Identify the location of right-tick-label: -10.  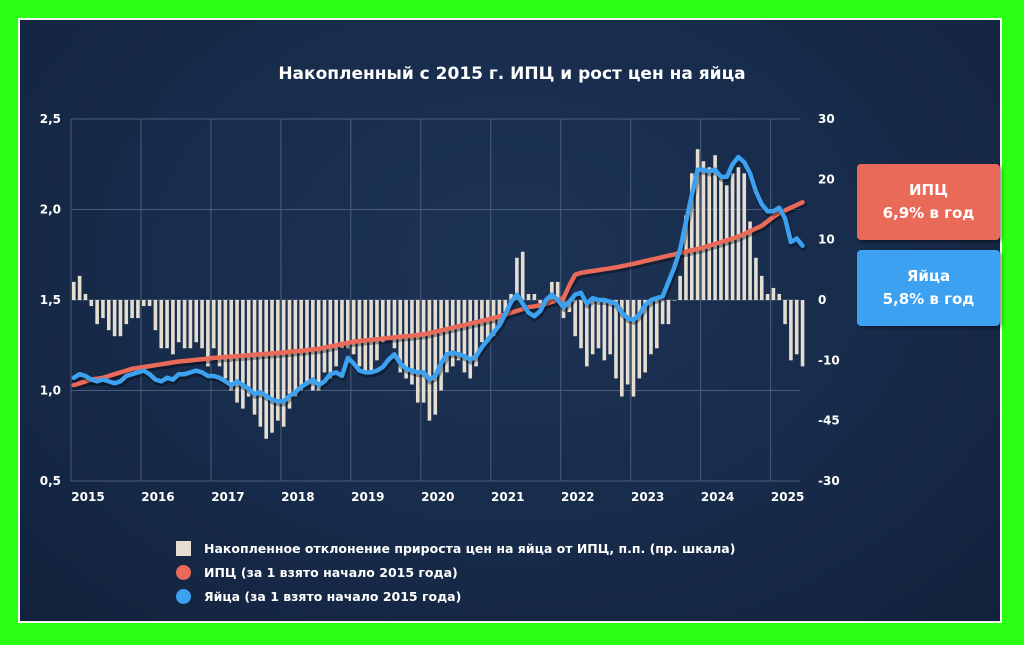
(829, 360).